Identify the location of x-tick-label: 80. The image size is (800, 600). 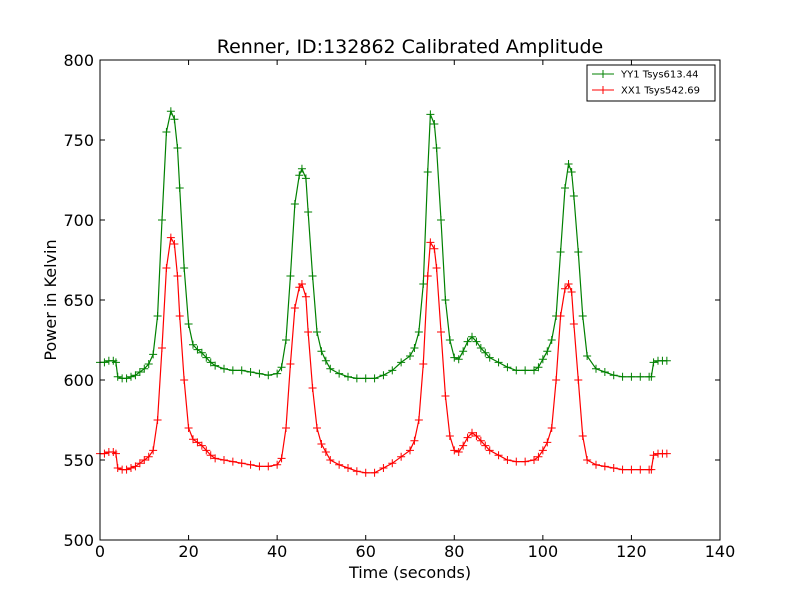
(454, 551).